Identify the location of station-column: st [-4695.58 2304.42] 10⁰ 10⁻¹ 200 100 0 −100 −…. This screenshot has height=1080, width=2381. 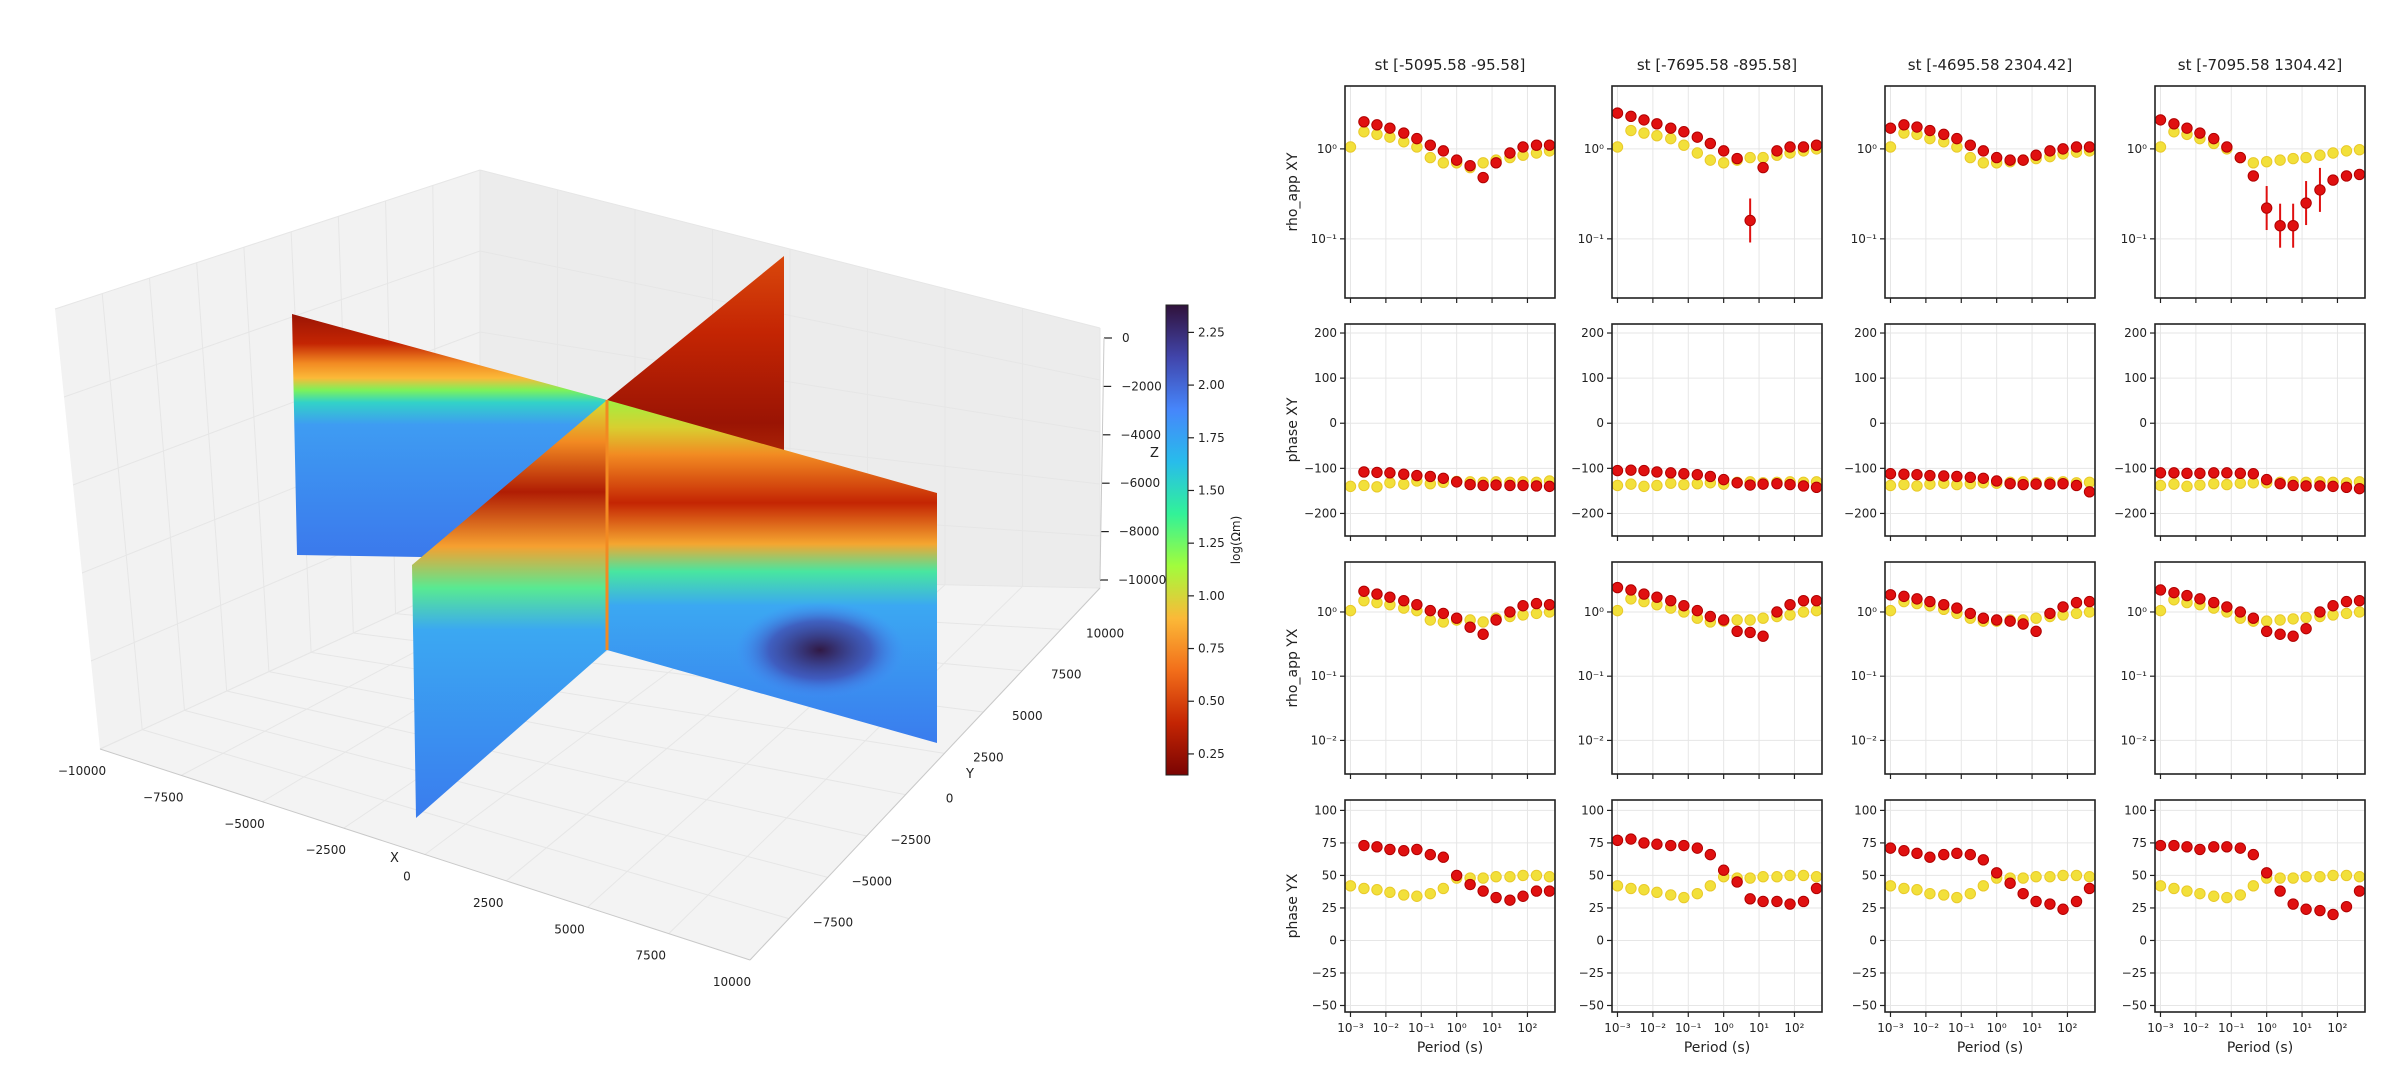
(1970, 556).